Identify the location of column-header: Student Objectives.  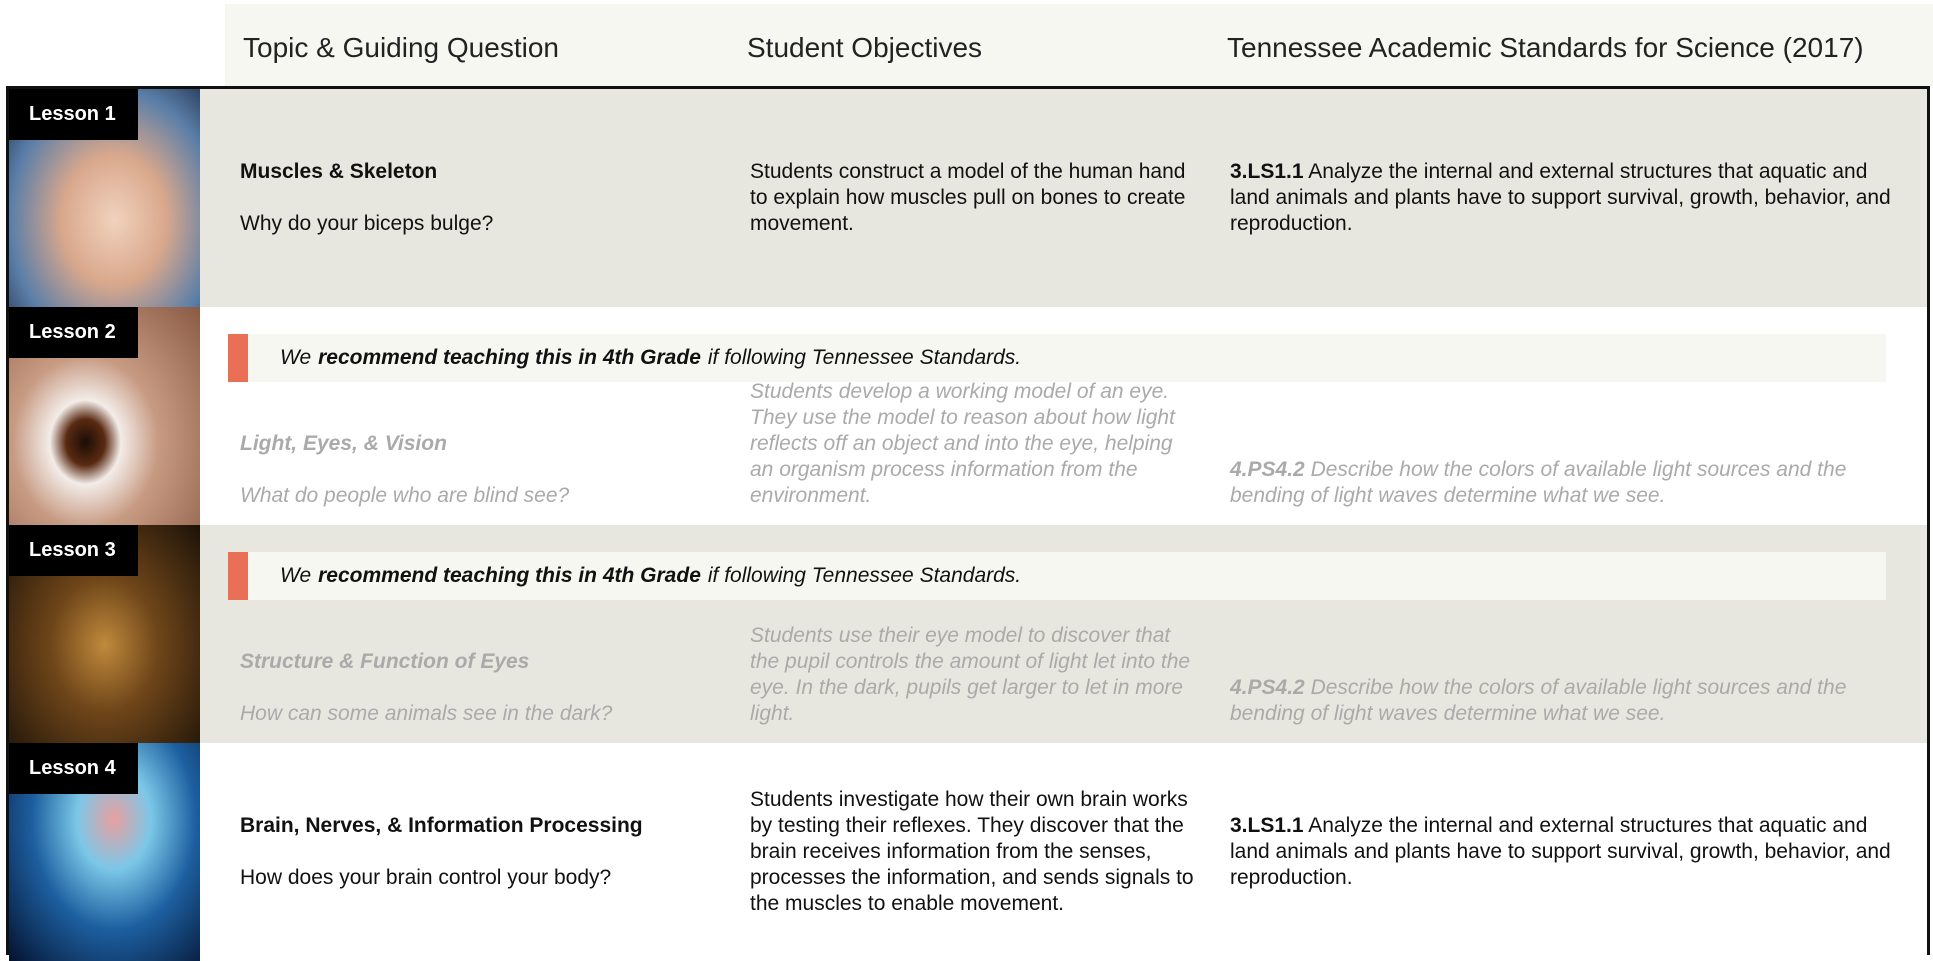
(865, 47).